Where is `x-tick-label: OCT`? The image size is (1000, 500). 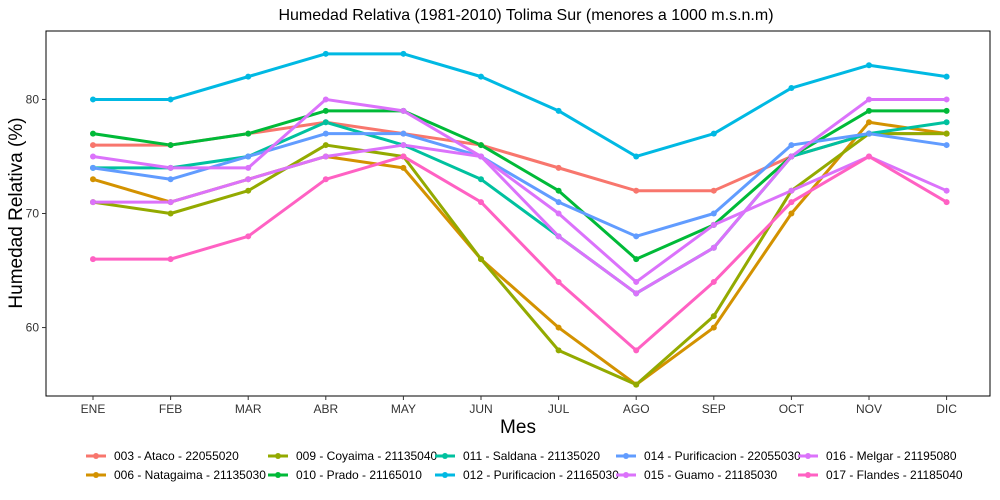 x-tick-label: OCT is located at coordinates (792, 409).